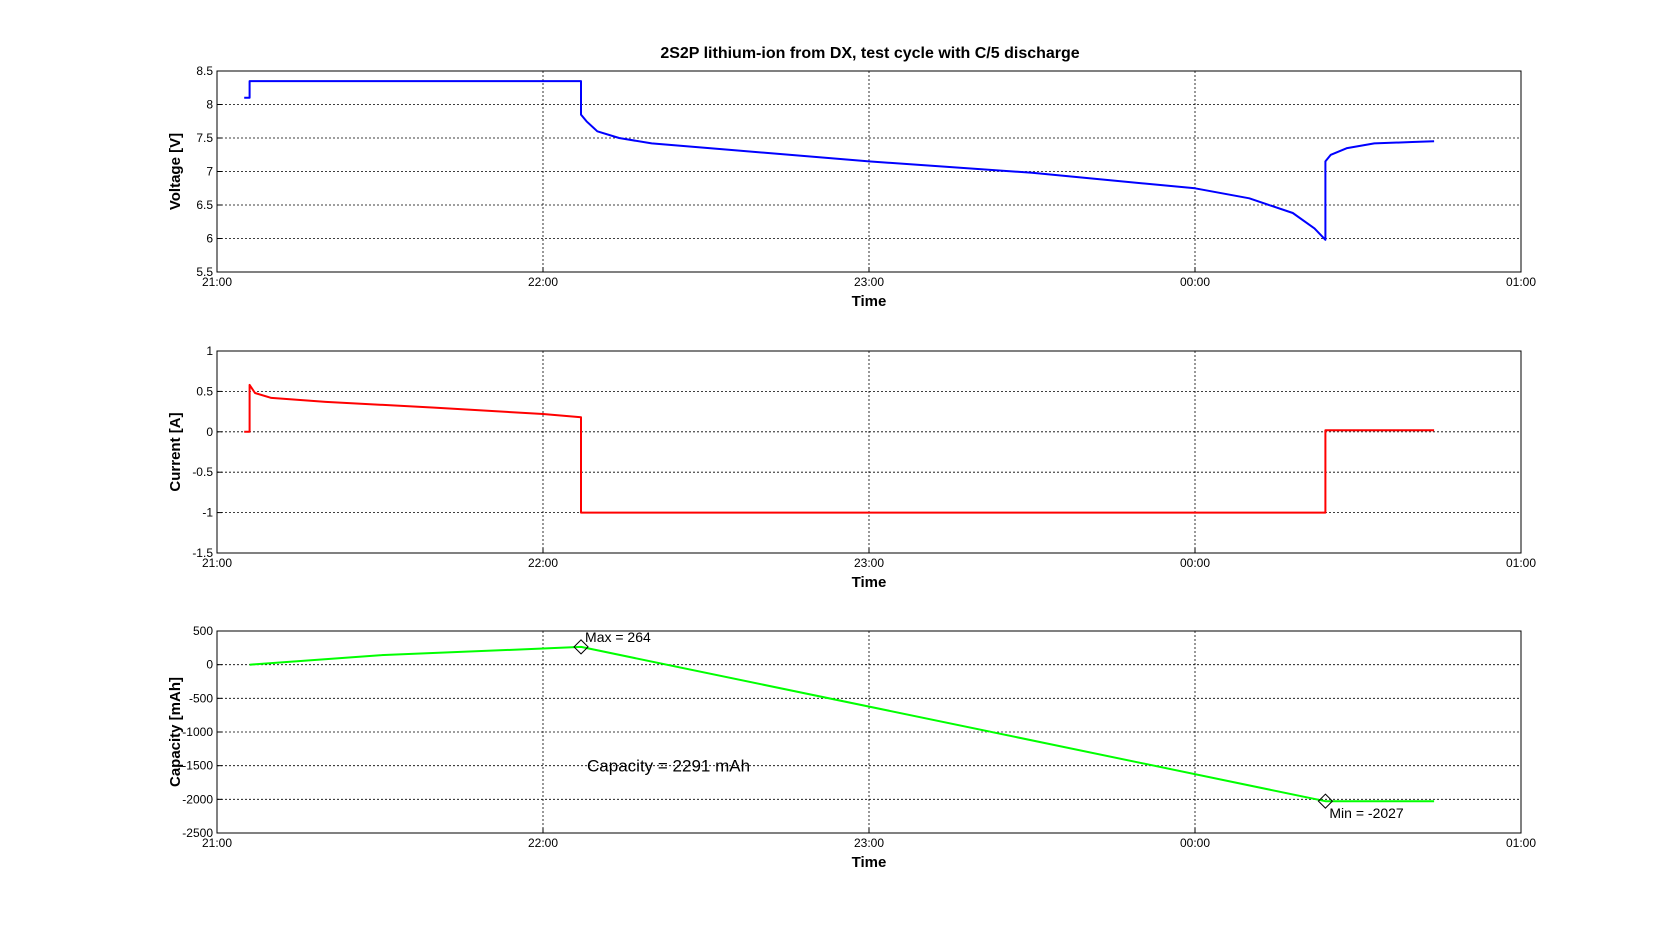 This screenshot has width=1671, height=928. I want to click on y-tick-label: -500, so click(201, 698).